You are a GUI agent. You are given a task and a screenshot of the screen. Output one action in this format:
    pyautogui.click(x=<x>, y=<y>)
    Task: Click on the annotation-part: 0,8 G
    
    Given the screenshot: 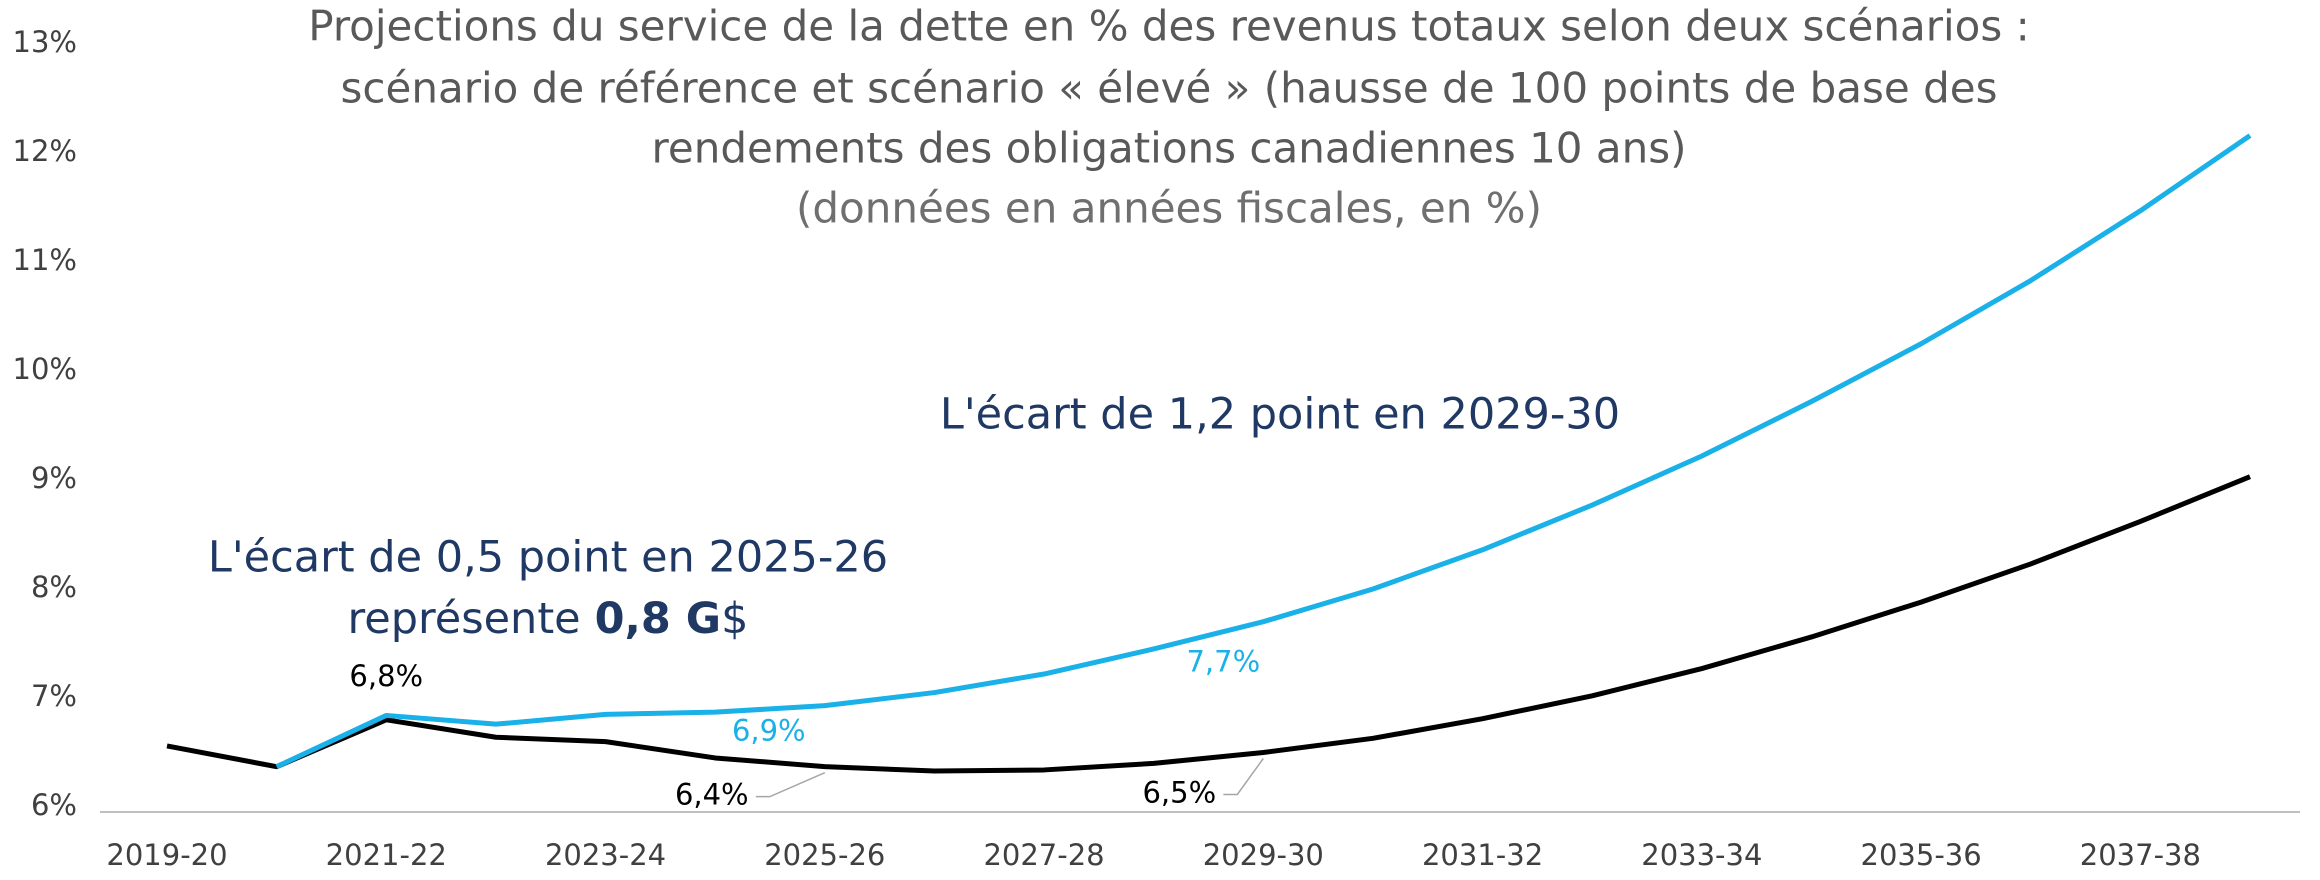 What is the action you would take?
    pyautogui.click(x=658, y=619)
    